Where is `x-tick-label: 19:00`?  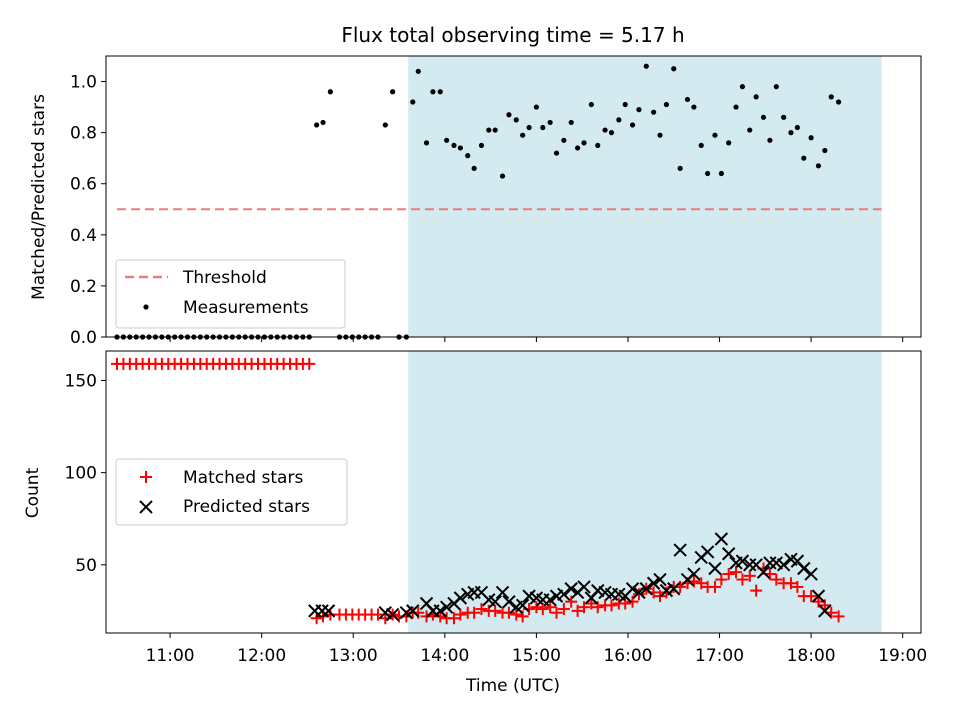
x-tick-label: 19:00 is located at coordinates (902, 656).